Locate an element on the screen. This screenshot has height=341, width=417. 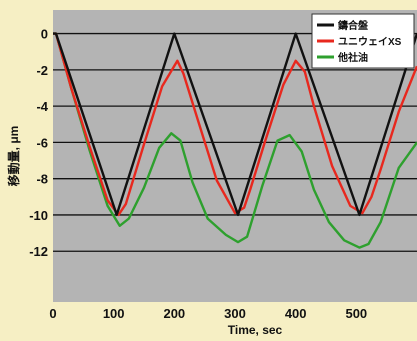
x-tick-label: 500 is located at coordinates (356, 313).